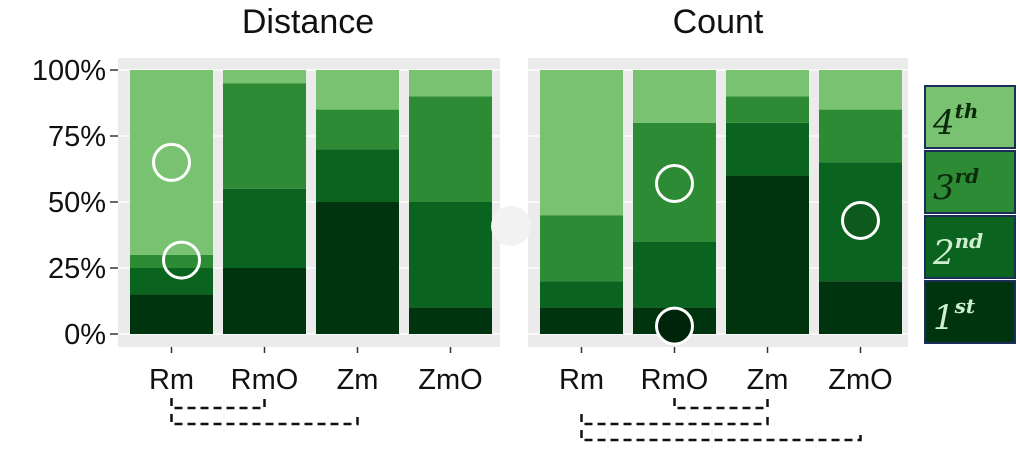  What do you see at coordinates (956, 186) in the screenshot?
I see `legend-label-3rd: 3rd` at bounding box center [956, 186].